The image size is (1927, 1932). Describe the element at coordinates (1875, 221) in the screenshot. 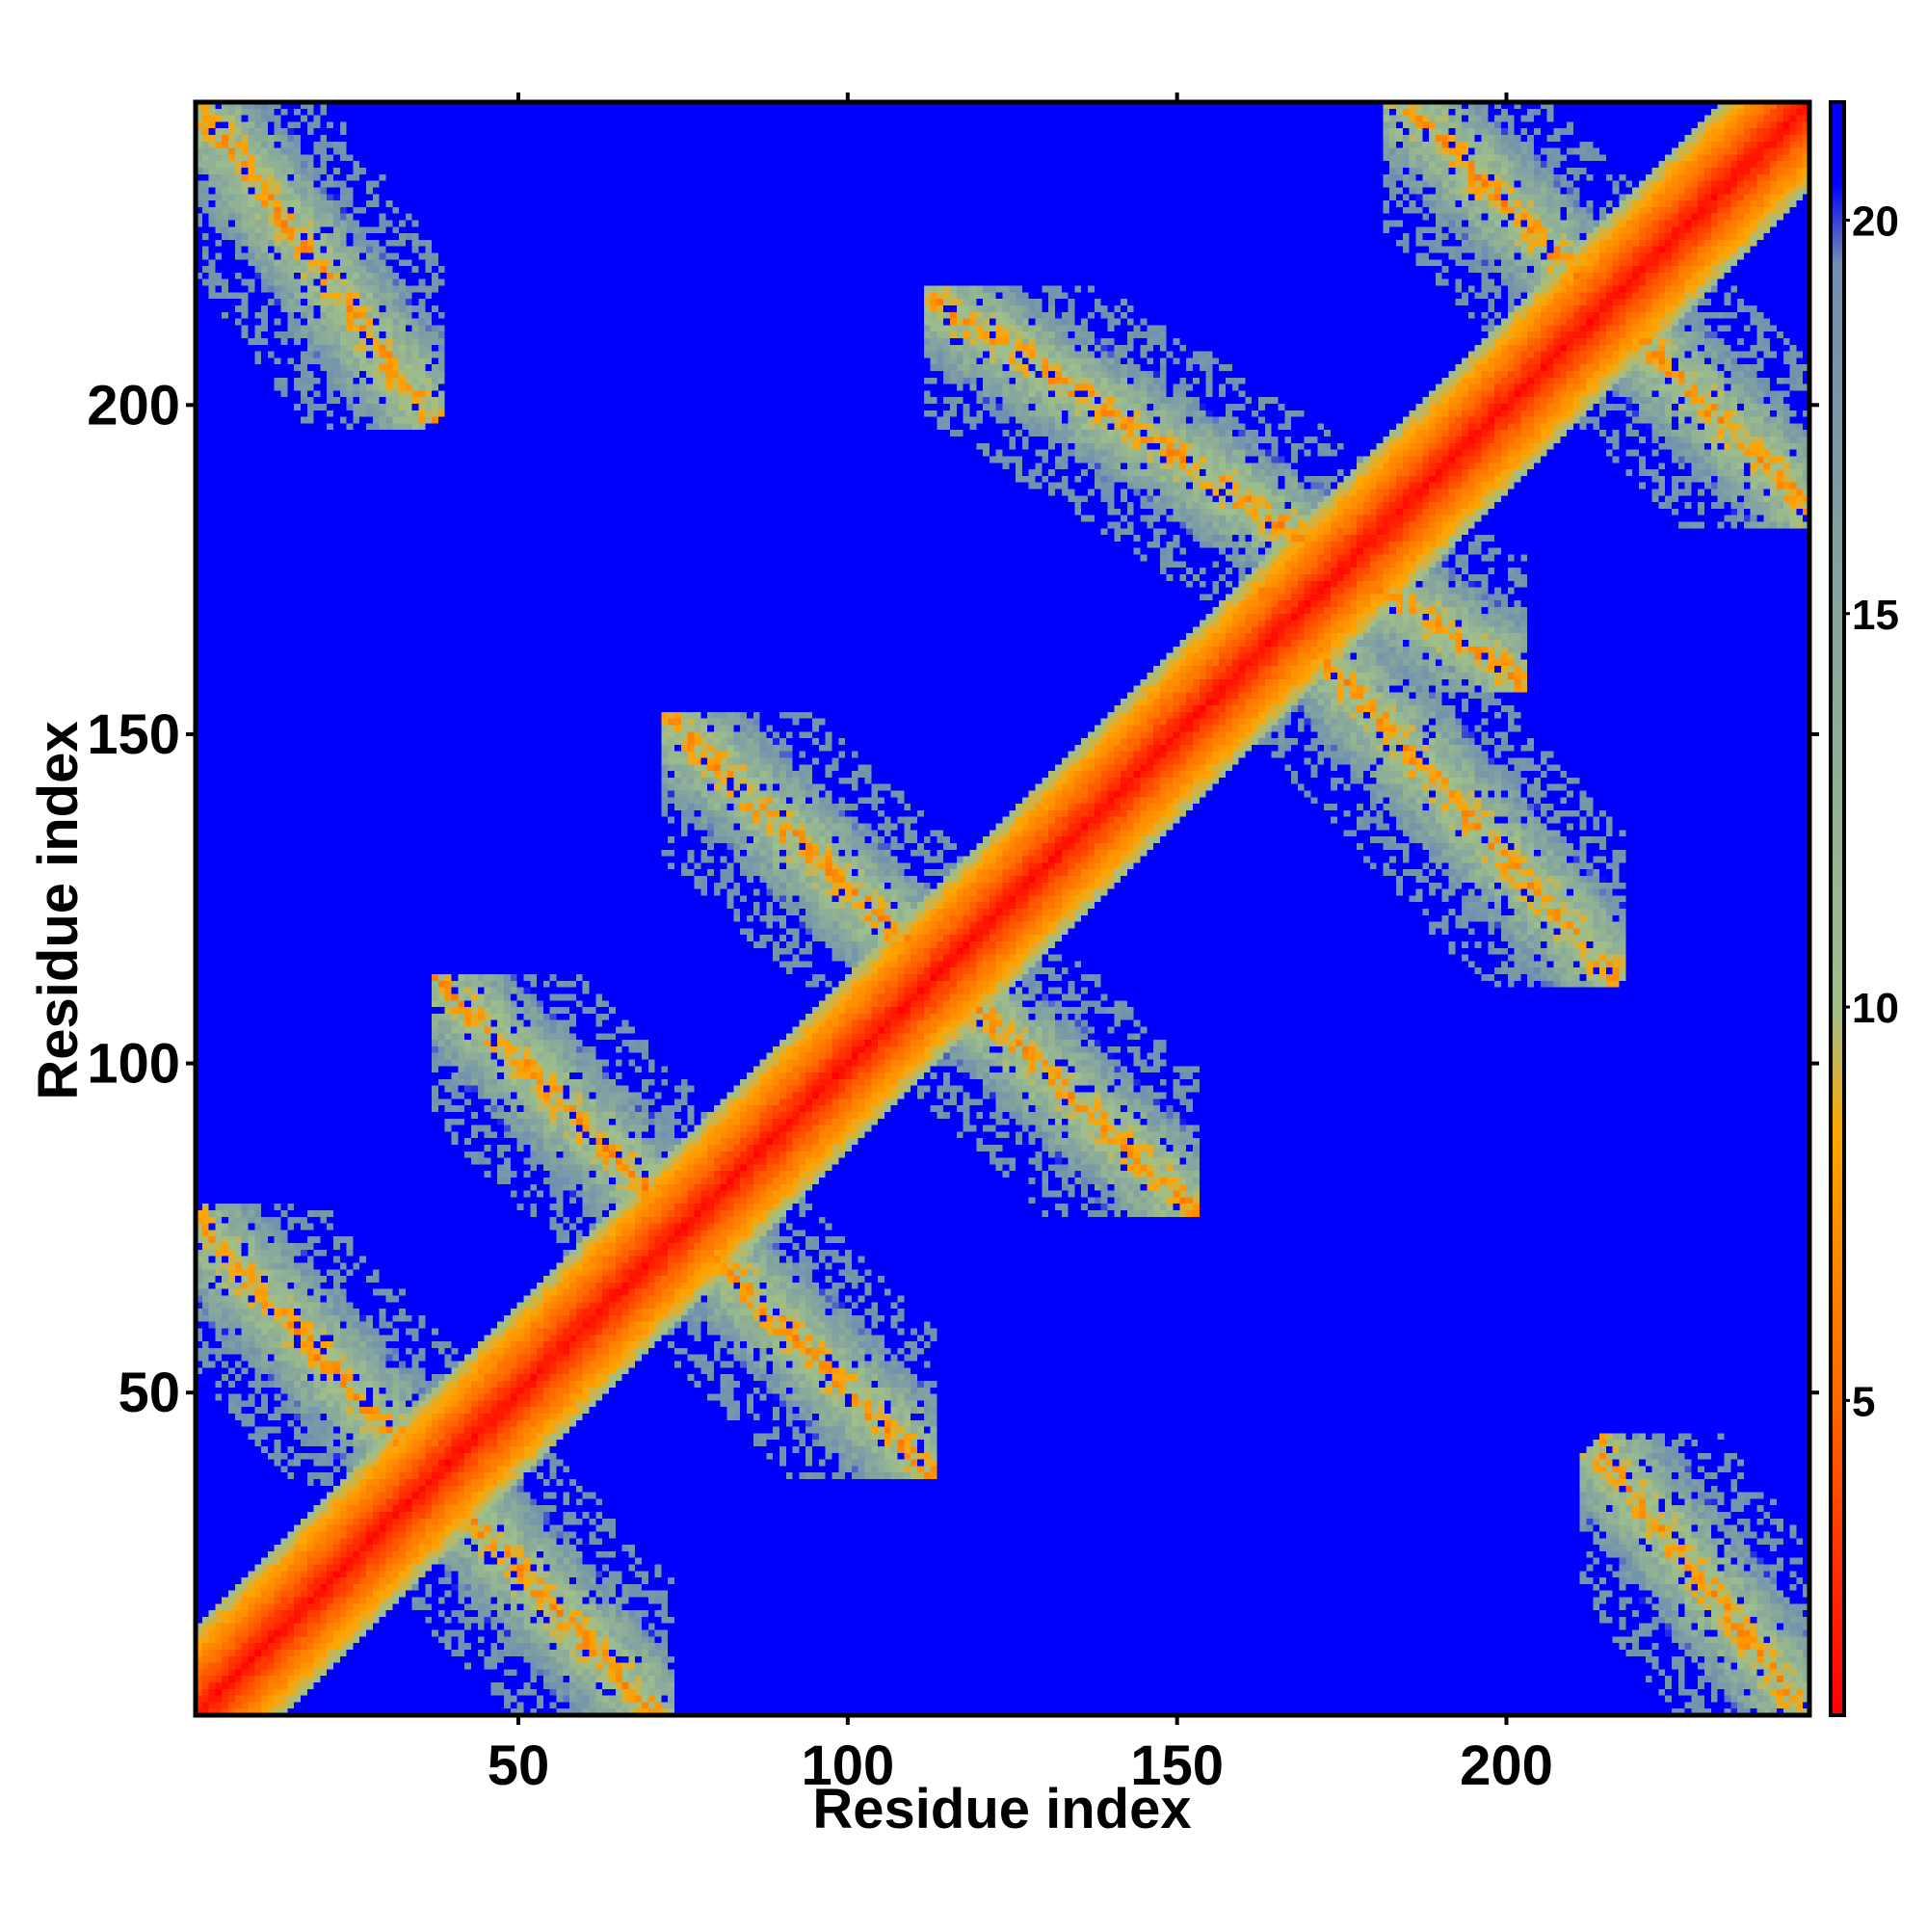

I see `colorbar-tick-label: 20` at that location.